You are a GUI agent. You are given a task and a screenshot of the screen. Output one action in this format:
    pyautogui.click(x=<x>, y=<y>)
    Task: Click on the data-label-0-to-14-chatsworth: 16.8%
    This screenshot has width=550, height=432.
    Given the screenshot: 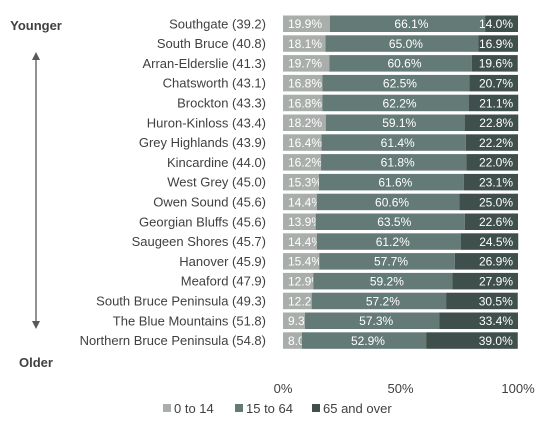 What is the action you would take?
    pyautogui.click(x=305, y=83)
    